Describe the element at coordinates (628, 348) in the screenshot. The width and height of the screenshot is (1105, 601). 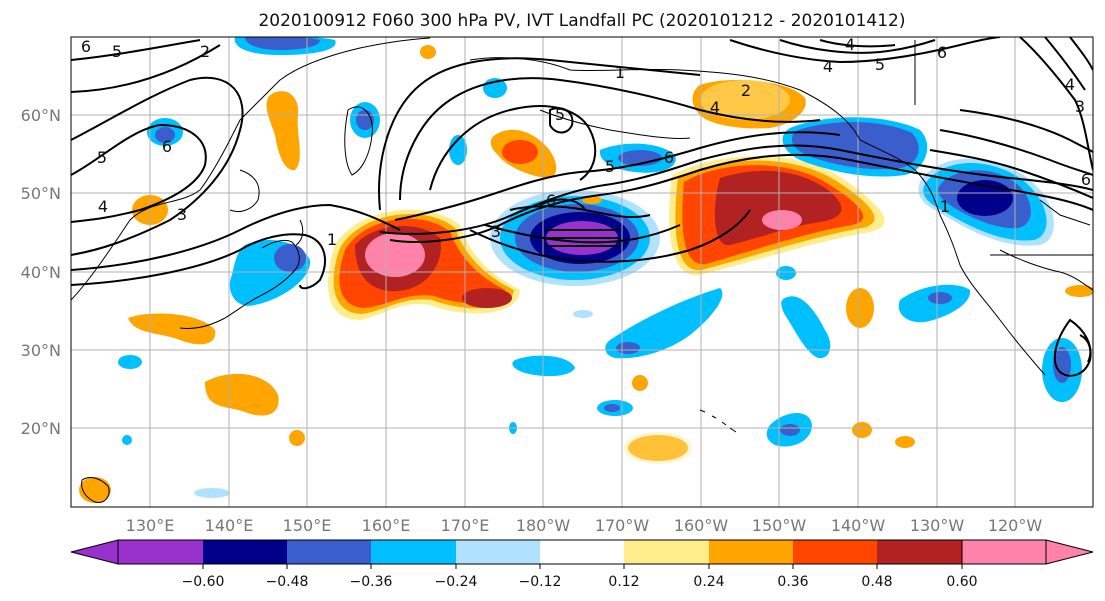
I see `subtrop-neg-1-mid` at that location.